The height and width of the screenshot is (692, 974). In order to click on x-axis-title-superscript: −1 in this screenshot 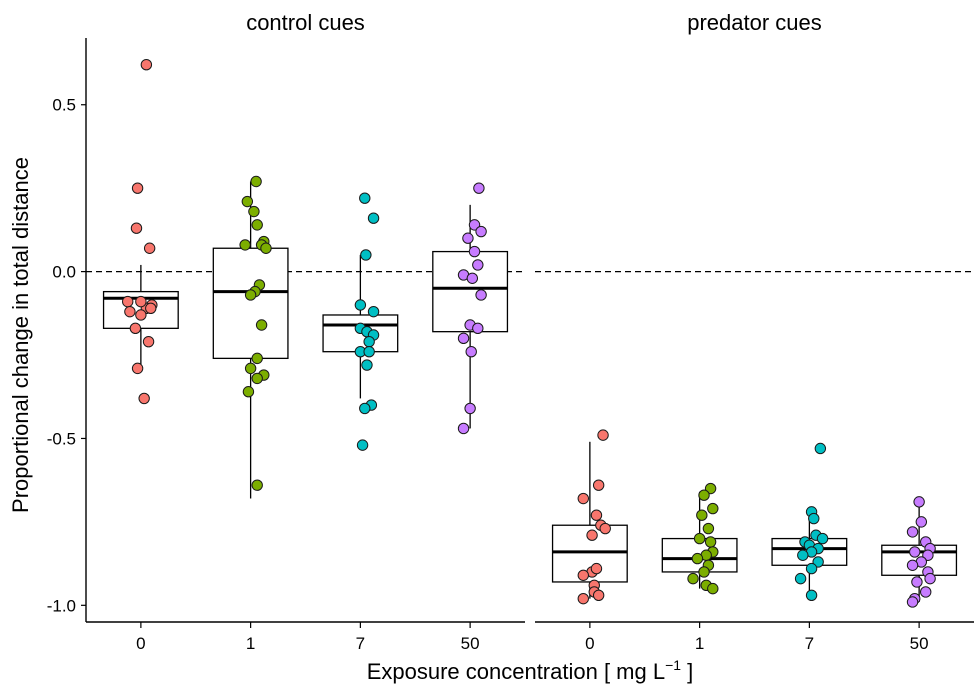, I will do `click(673, 665)`.